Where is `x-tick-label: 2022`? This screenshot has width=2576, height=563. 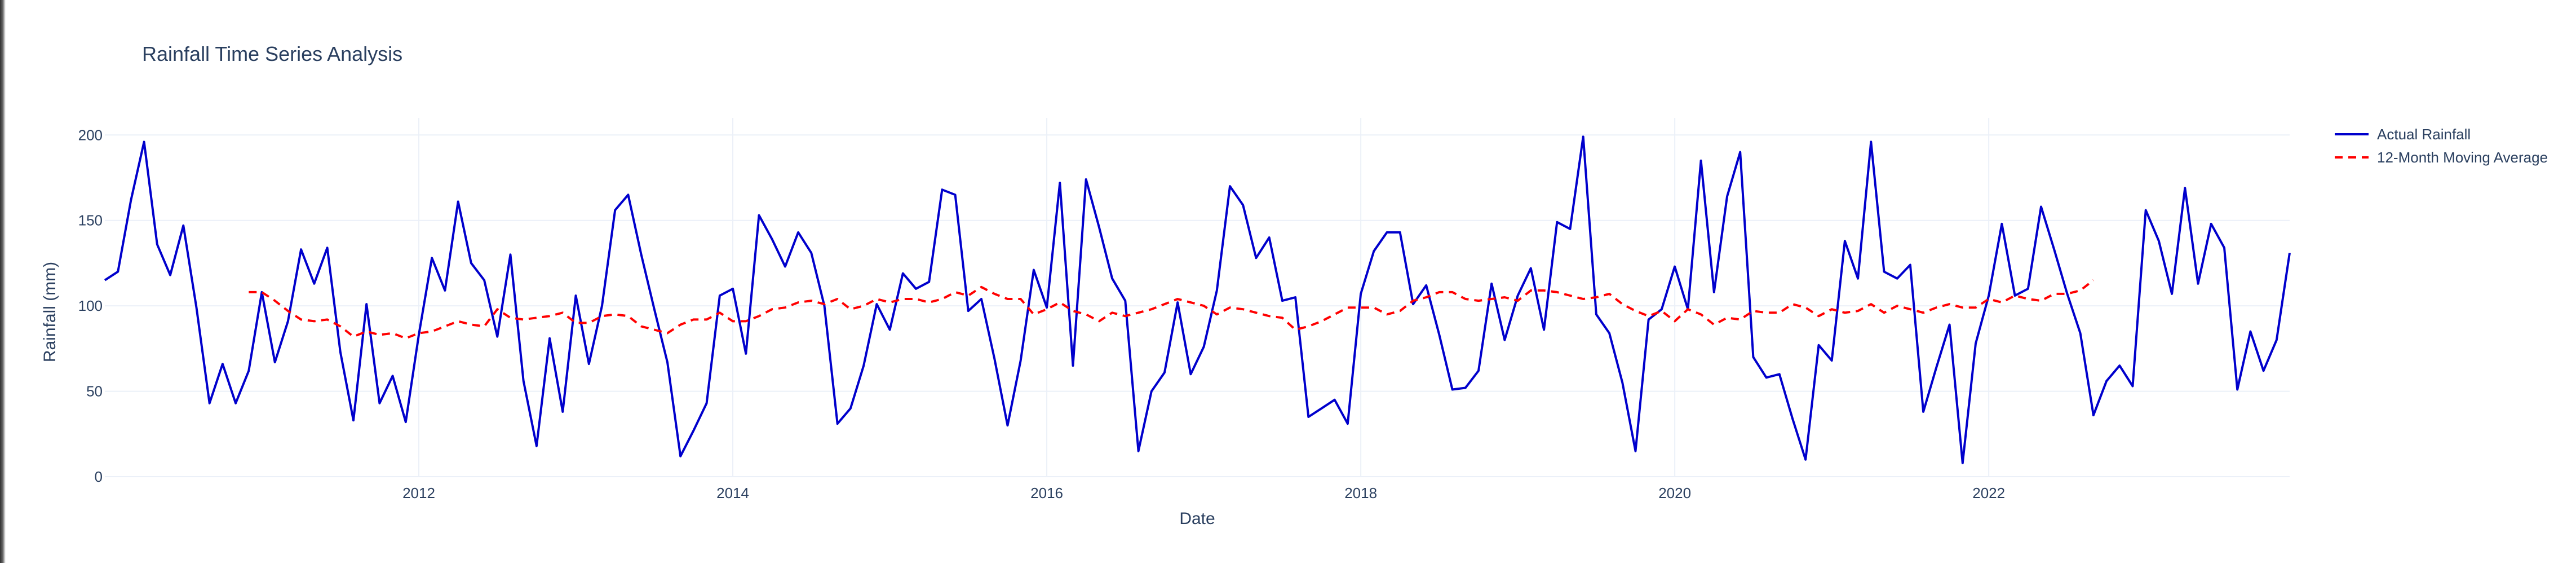 x-tick-label: 2022 is located at coordinates (1988, 493).